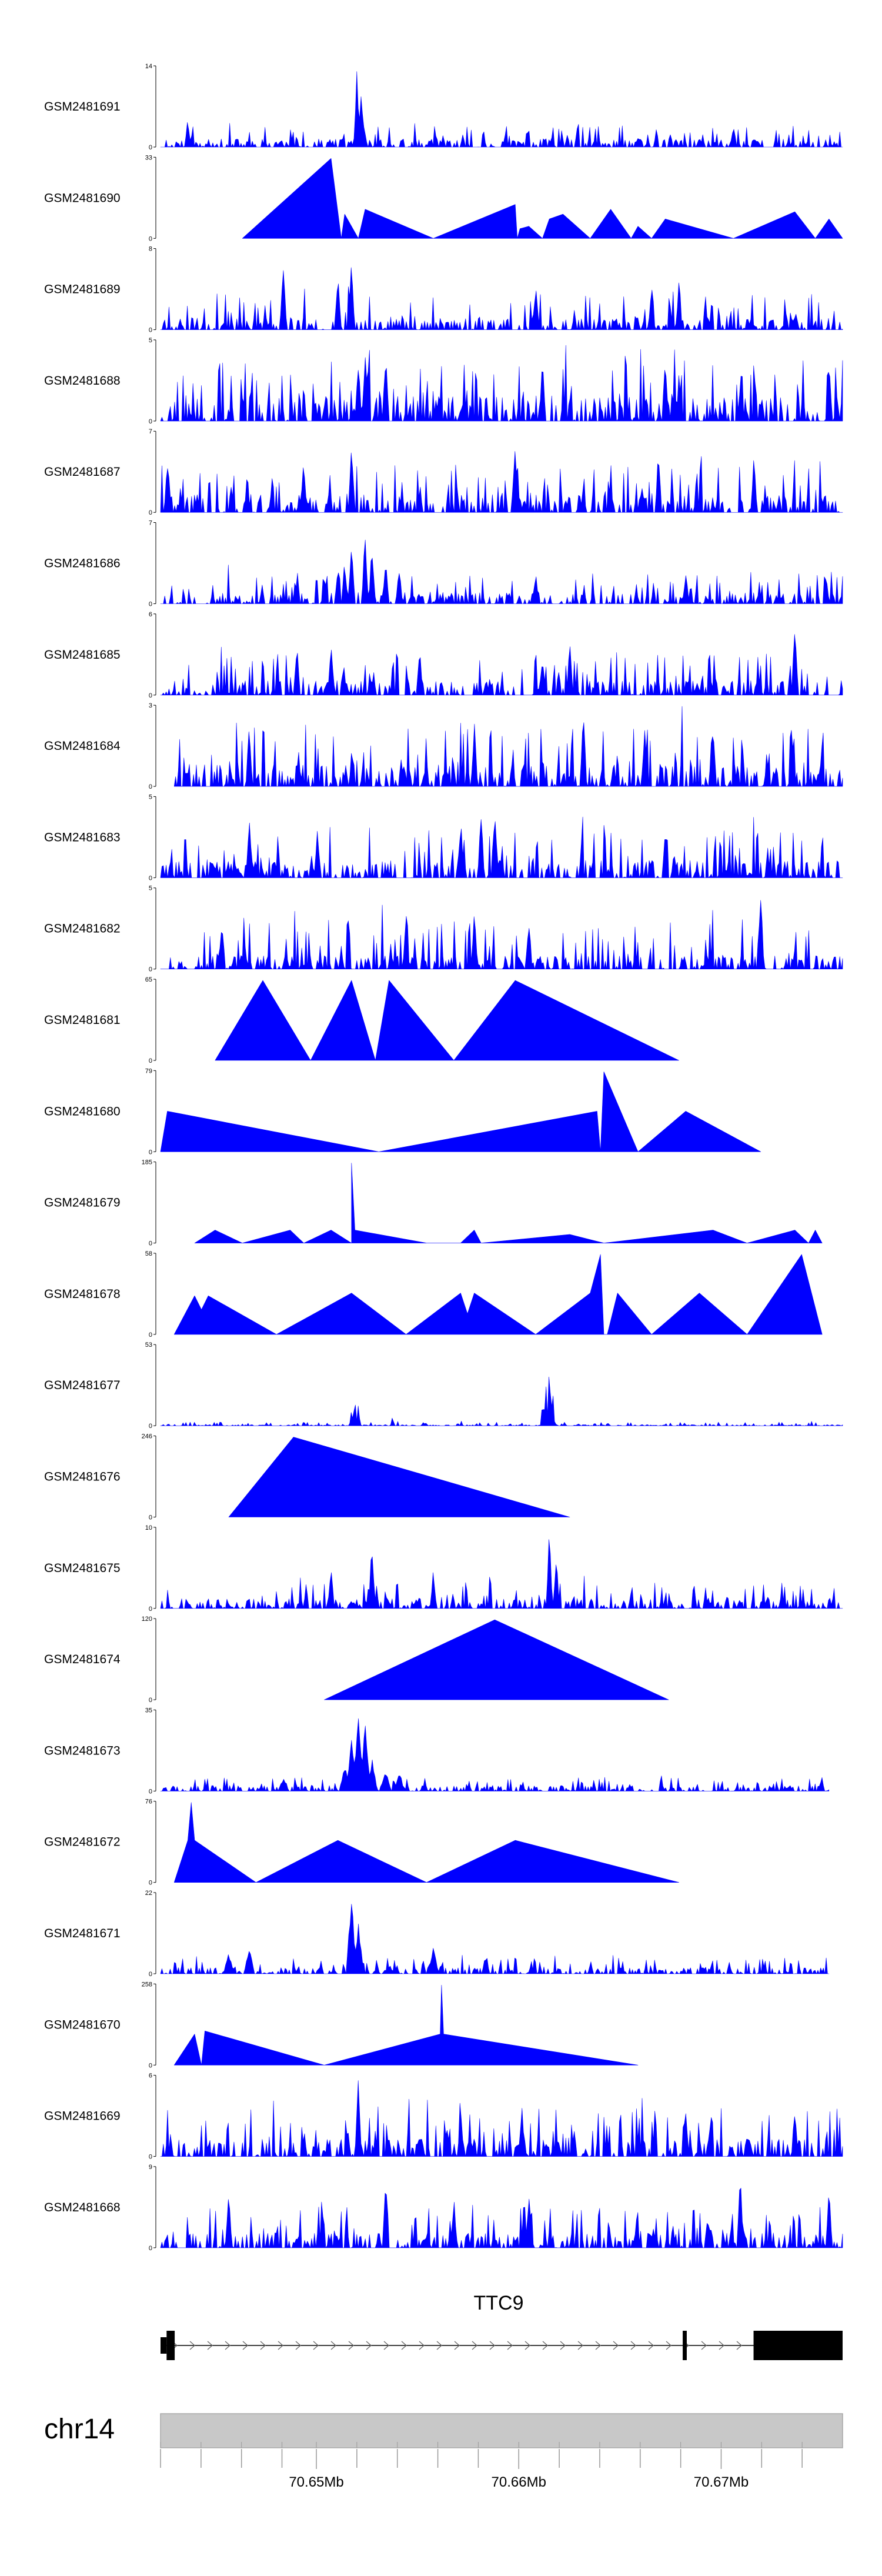  What do you see at coordinates (82, 1385) in the screenshot?
I see `track-label: GSM2481677` at bounding box center [82, 1385].